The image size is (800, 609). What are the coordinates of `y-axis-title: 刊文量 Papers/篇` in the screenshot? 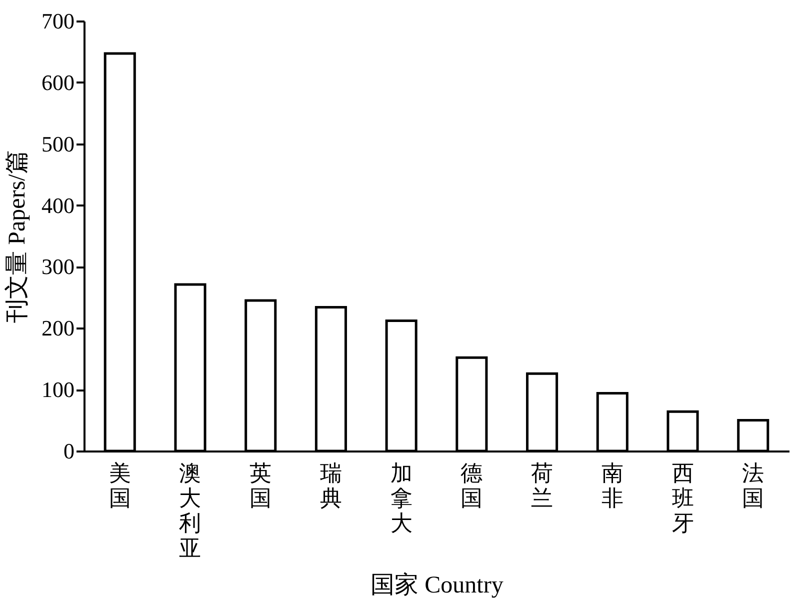 It's located at (17, 236).